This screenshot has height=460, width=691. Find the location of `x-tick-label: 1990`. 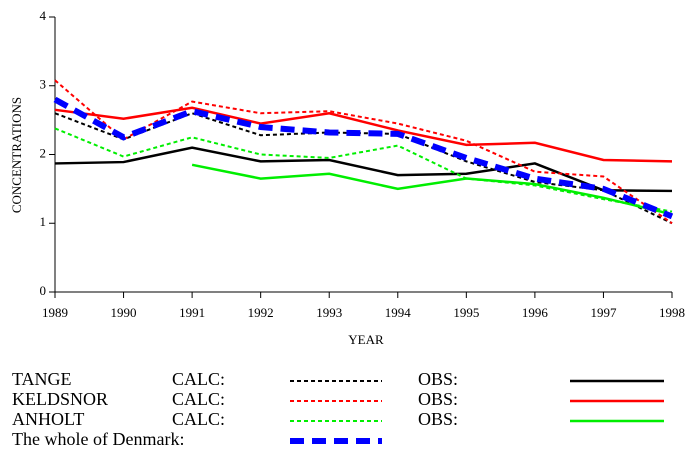

x-tick-label: 1990 is located at coordinates (124, 312).